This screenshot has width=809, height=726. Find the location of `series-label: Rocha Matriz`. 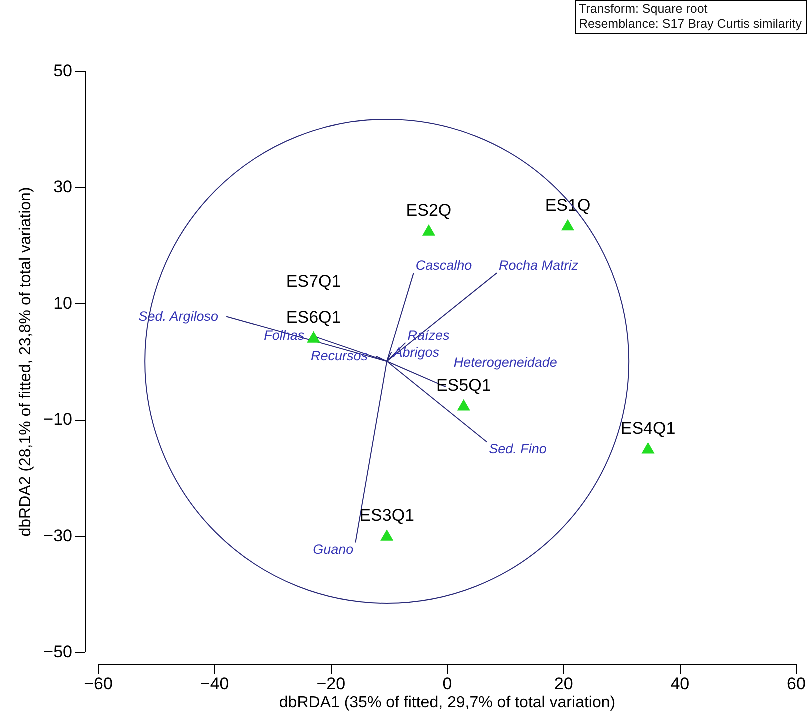

series-label: Rocha Matriz is located at coordinates (539, 266).